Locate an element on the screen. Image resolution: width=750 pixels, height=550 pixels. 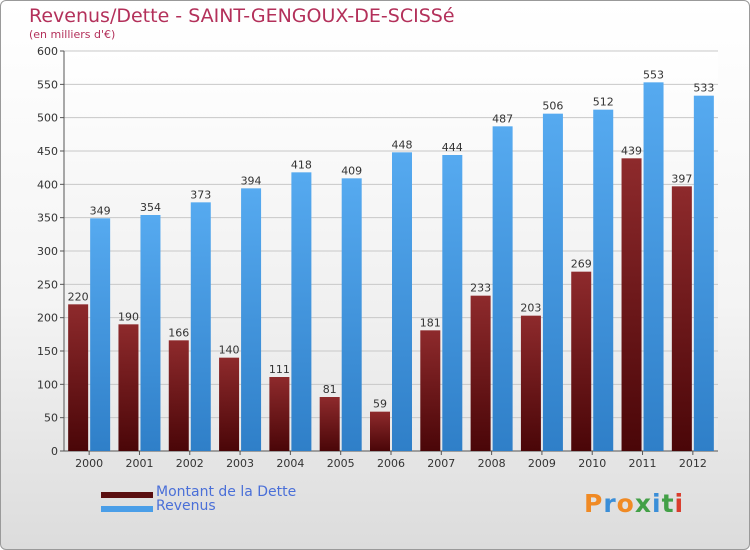
x-tick-label: 2001 is located at coordinates (139, 463).